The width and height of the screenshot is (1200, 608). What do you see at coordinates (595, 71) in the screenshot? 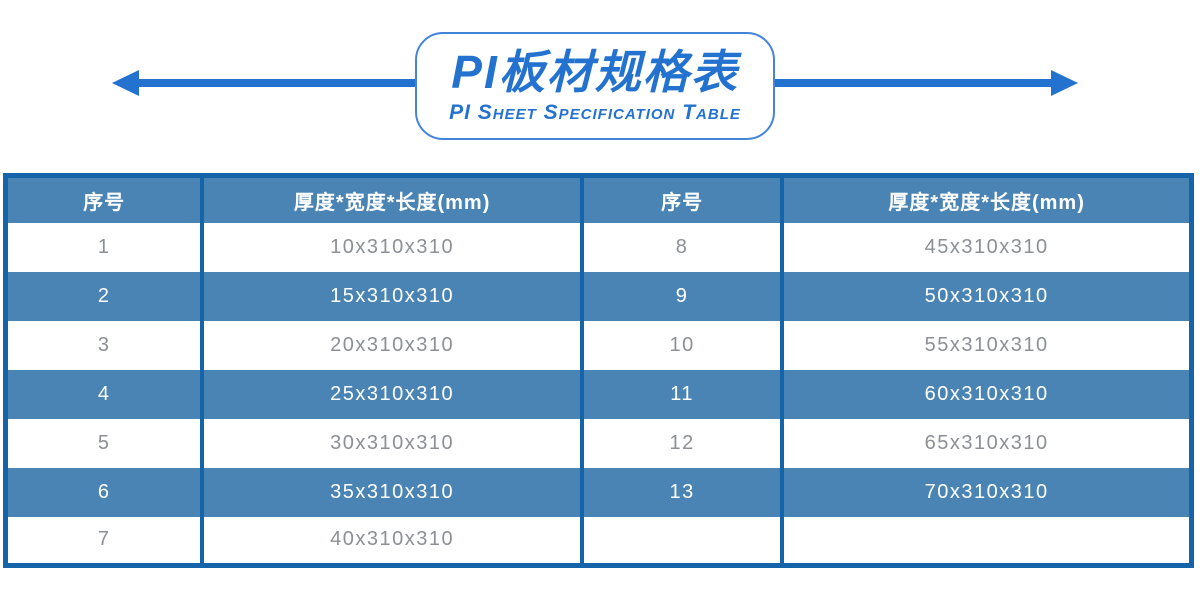
I see `page-title: PI板材规格表` at bounding box center [595, 71].